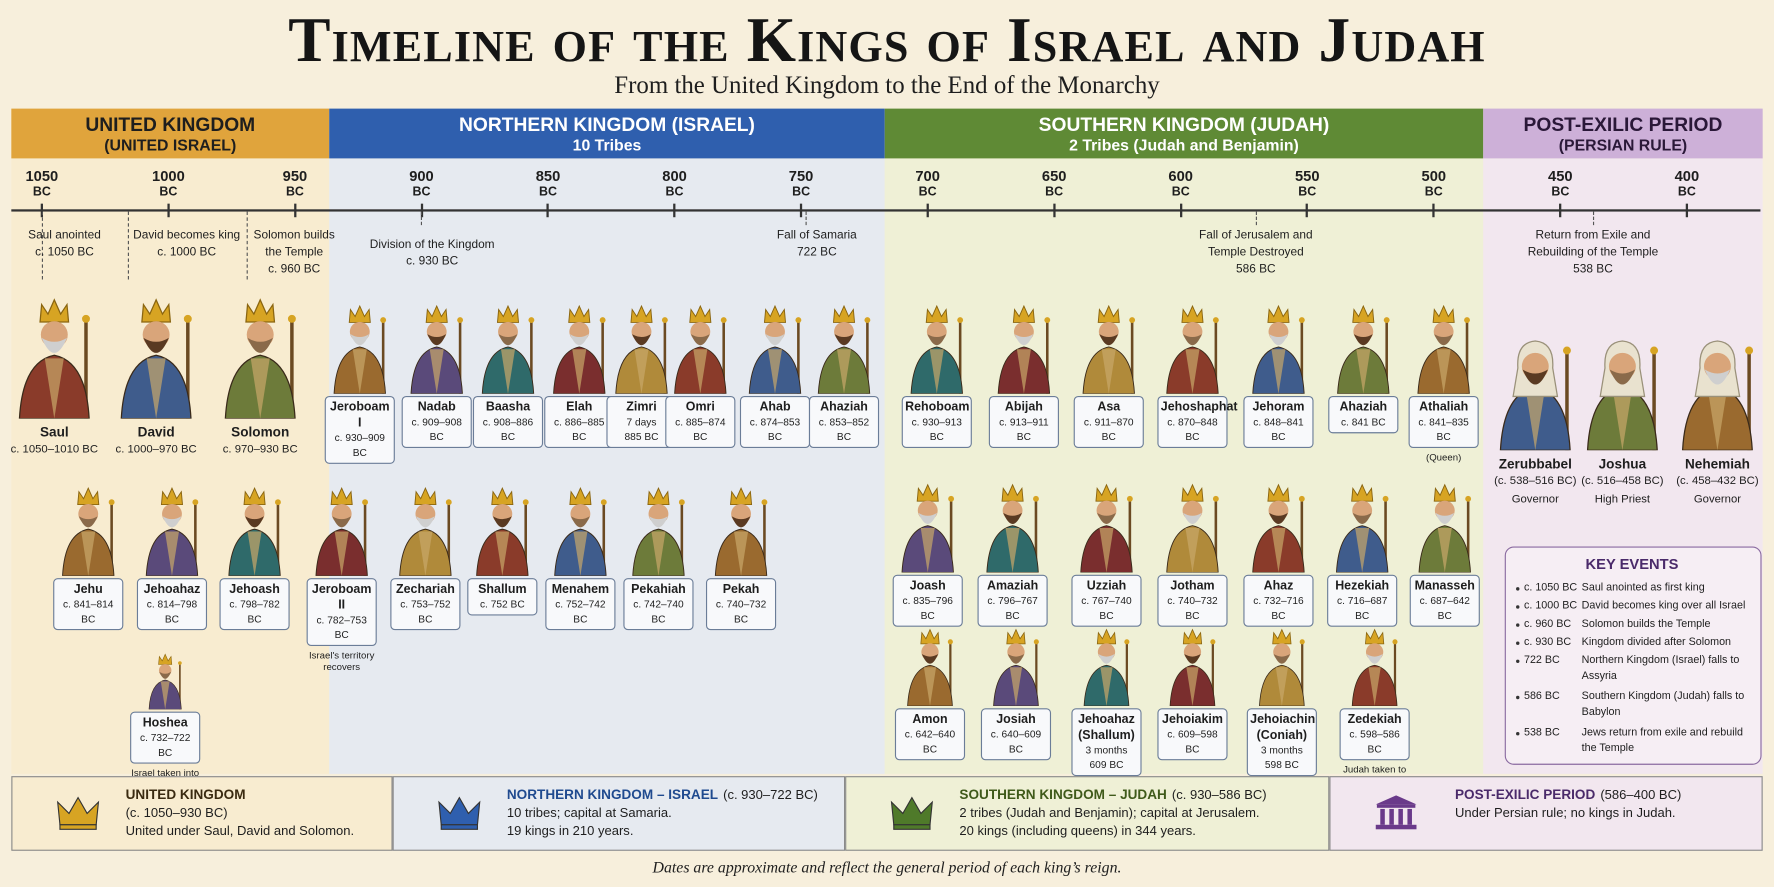 This screenshot has width=1774, height=887. What do you see at coordinates (172, 589) in the screenshot?
I see `king-name: Jehoahaz` at bounding box center [172, 589].